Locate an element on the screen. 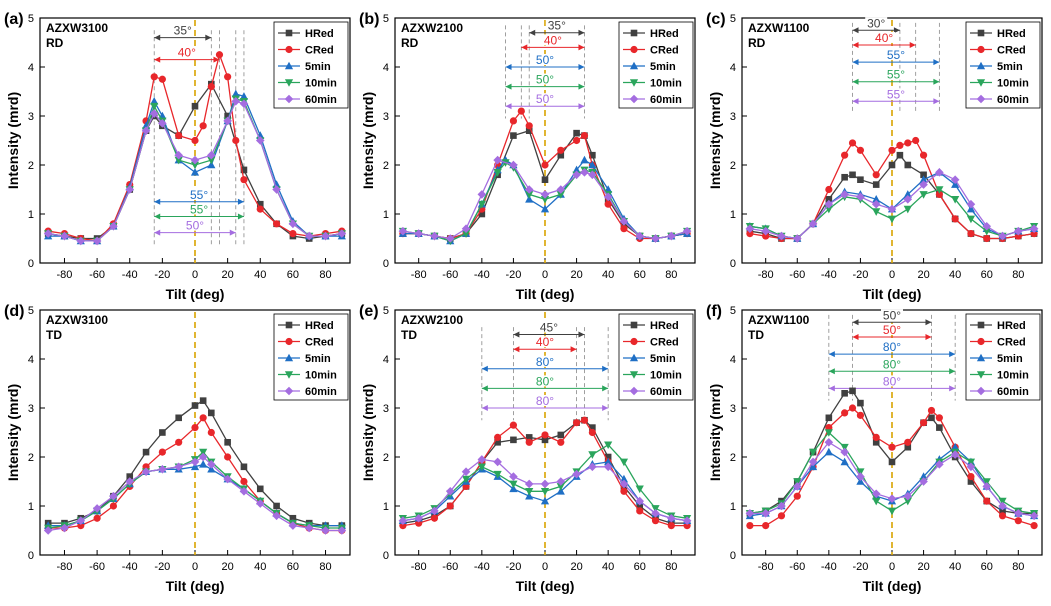 The image size is (1051, 606). peak-separation-label: 80° is located at coordinates (892, 347).